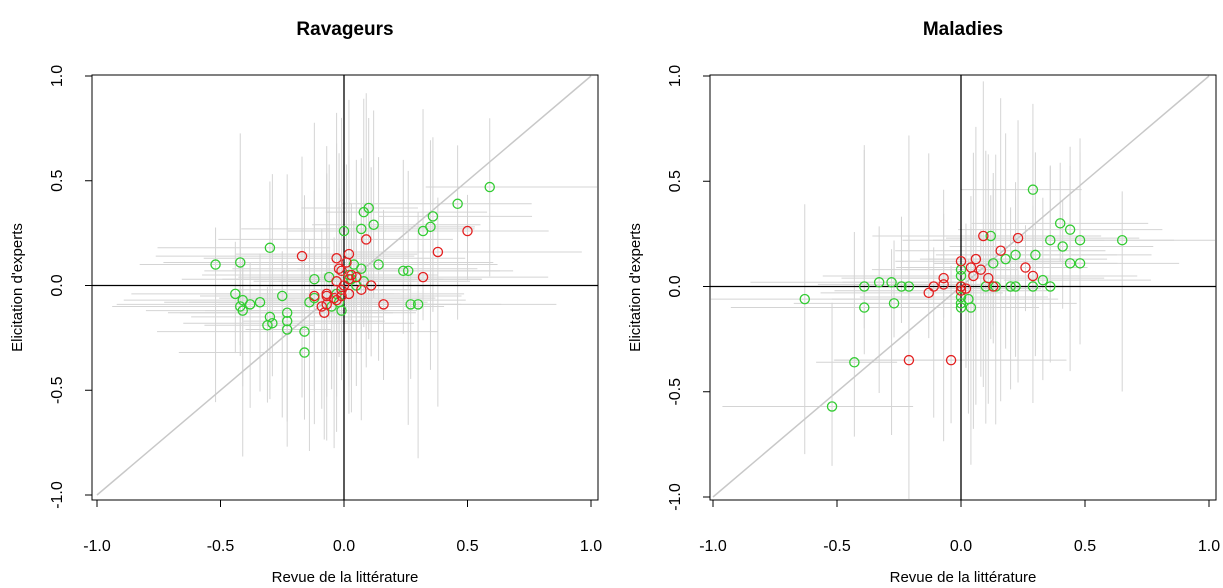 Image resolution: width=1223 pixels, height=588 pixels. What do you see at coordinates (713, 546) in the screenshot?
I see `x-tick-label: -1.0` at bounding box center [713, 546].